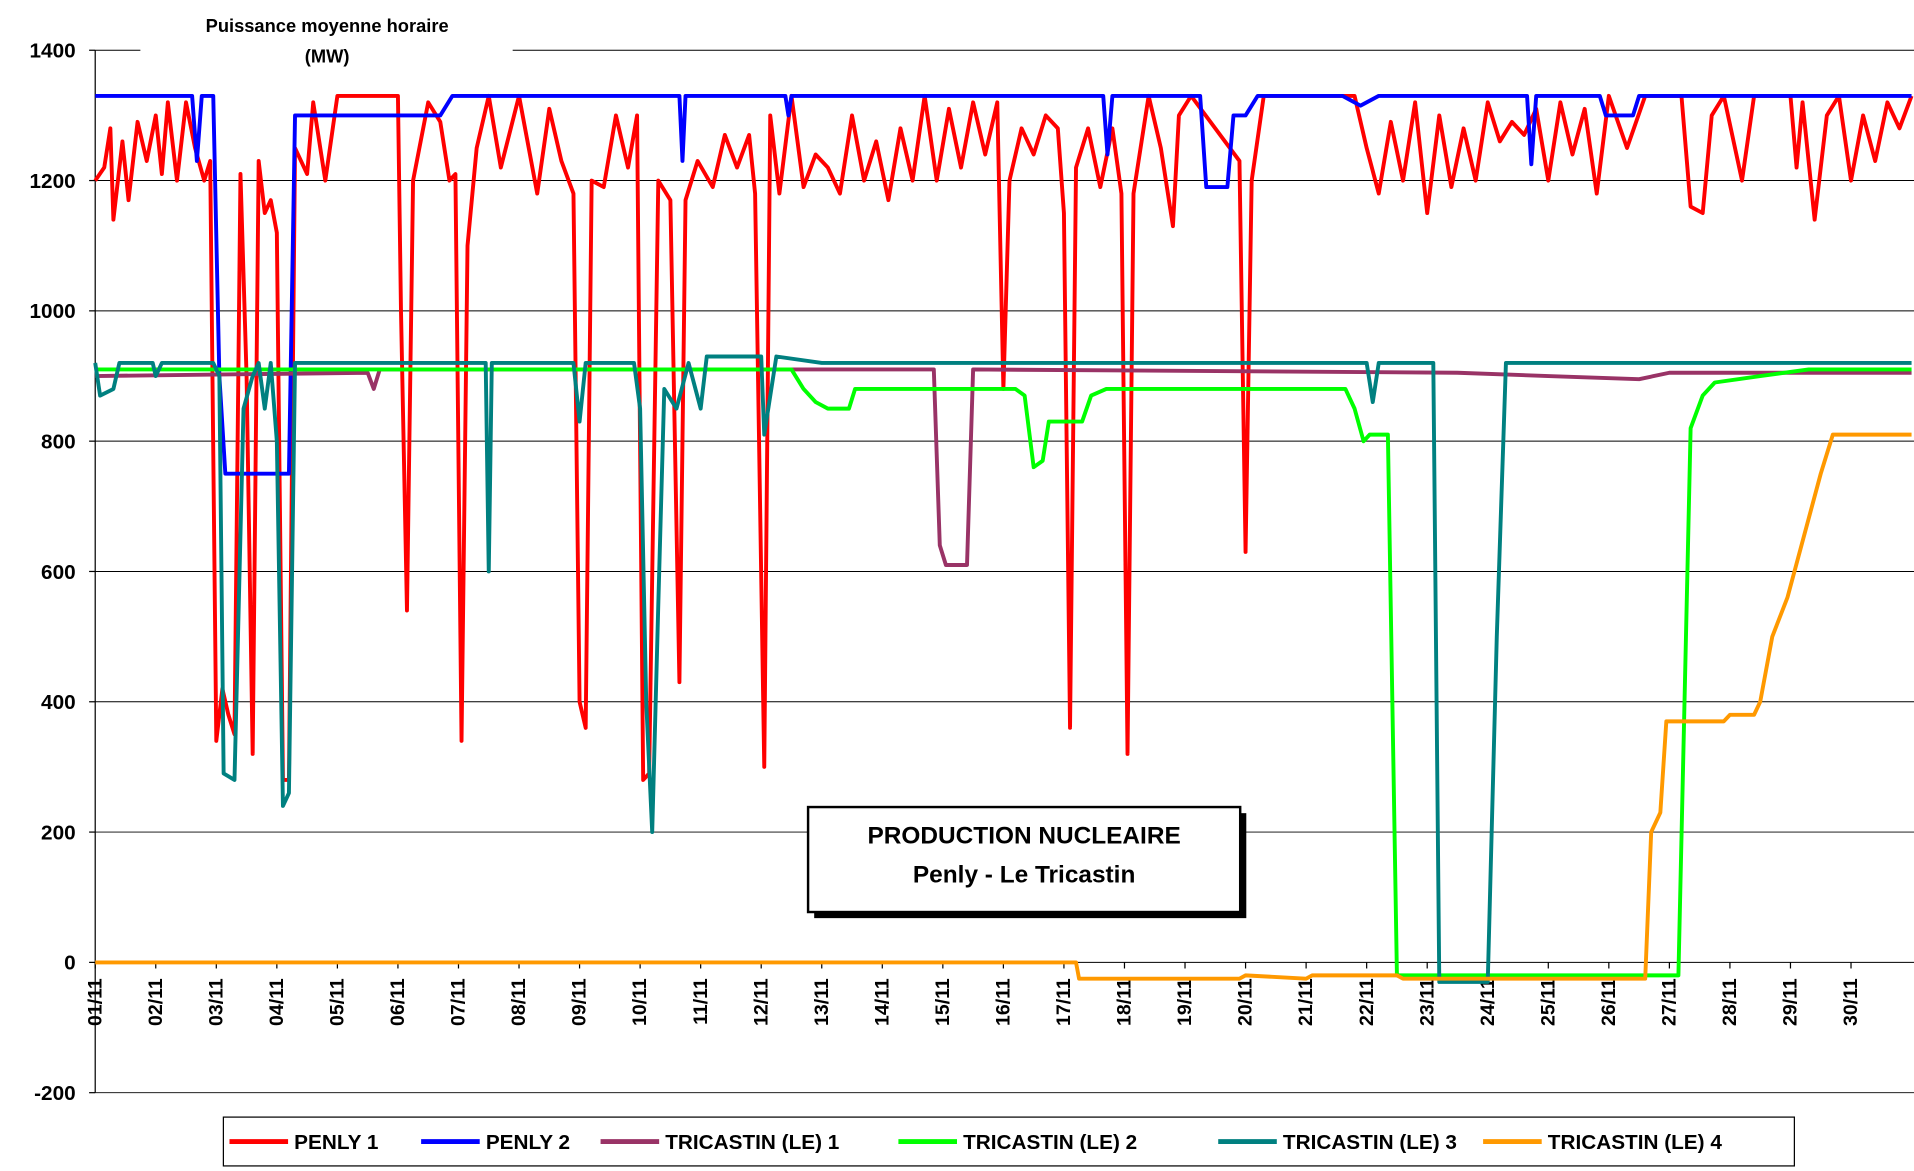 The width and height of the screenshot is (1914, 1171). I want to click on annotation: Penly - Le Tricastin, so click(1024, 875).